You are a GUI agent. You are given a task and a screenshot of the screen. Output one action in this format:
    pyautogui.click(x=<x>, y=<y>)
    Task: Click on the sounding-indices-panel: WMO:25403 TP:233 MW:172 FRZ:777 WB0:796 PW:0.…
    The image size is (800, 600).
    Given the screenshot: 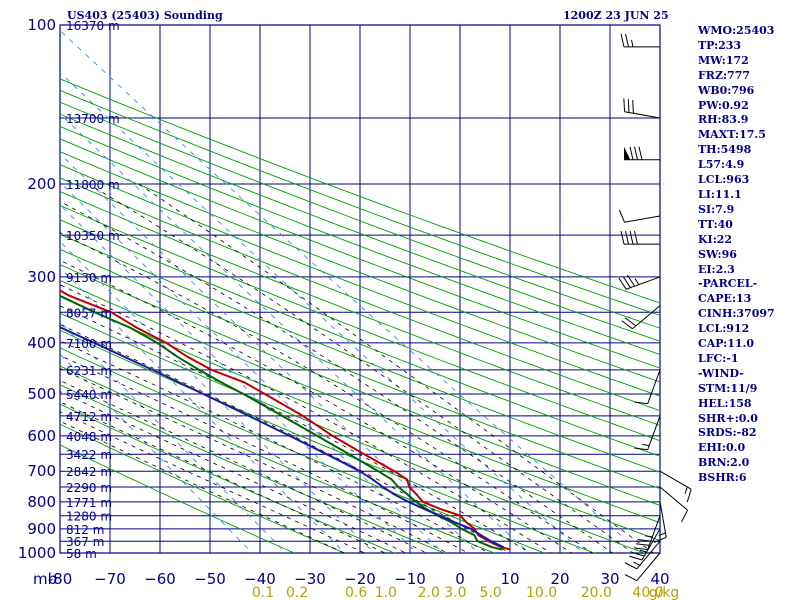 What is the action you would take?
    pyautogui.click(x=736, y=255)
    